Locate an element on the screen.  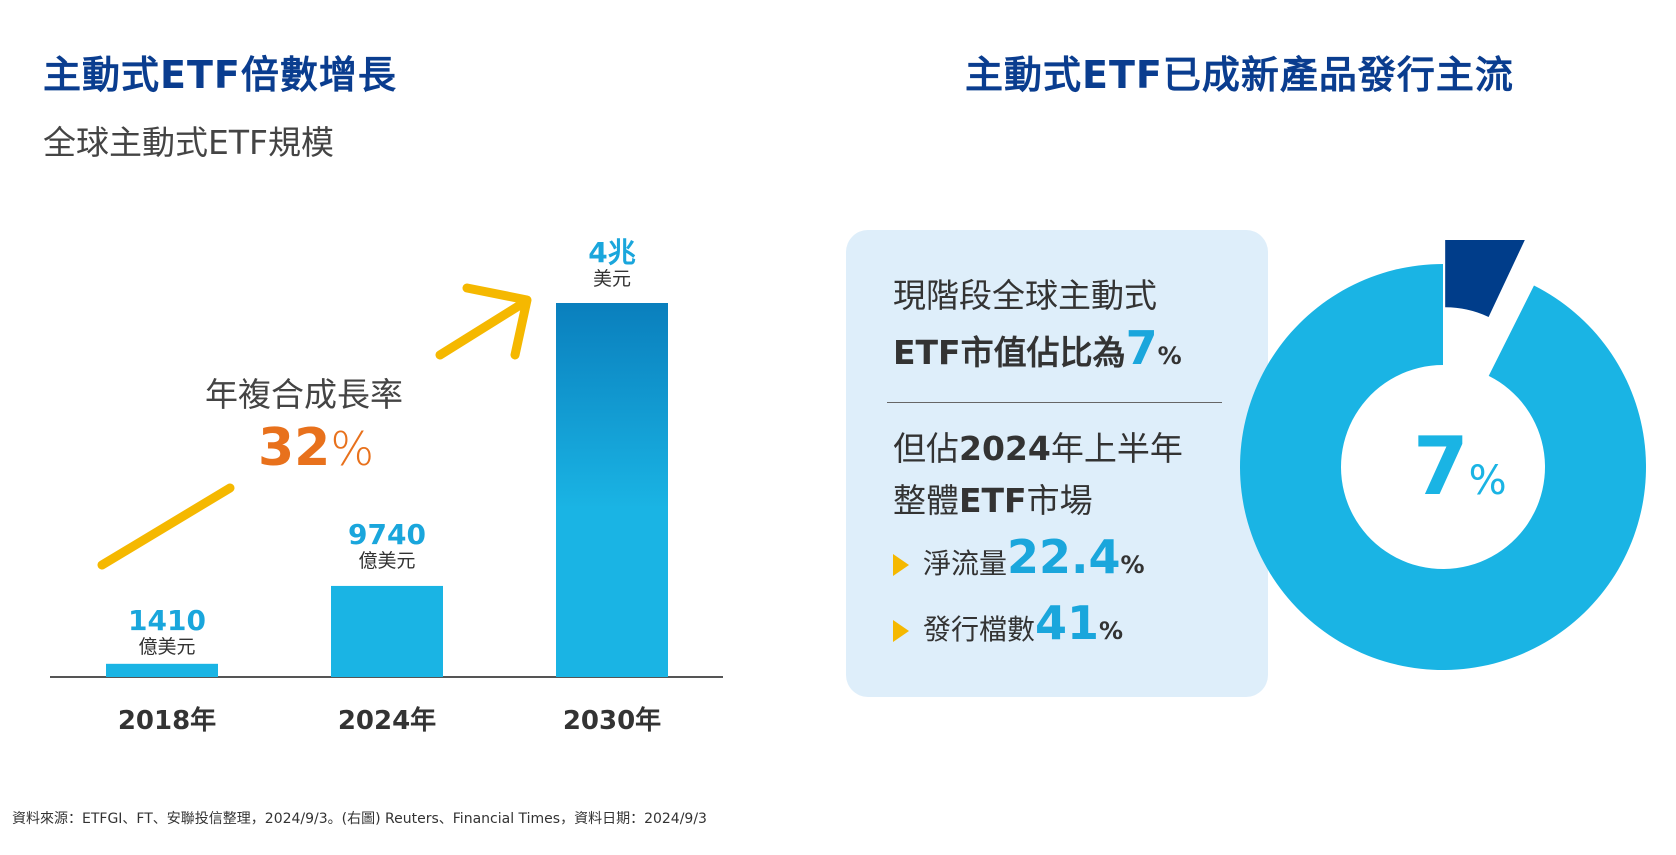
donut-center-label: 7% is located at coordinates (1460, 466).